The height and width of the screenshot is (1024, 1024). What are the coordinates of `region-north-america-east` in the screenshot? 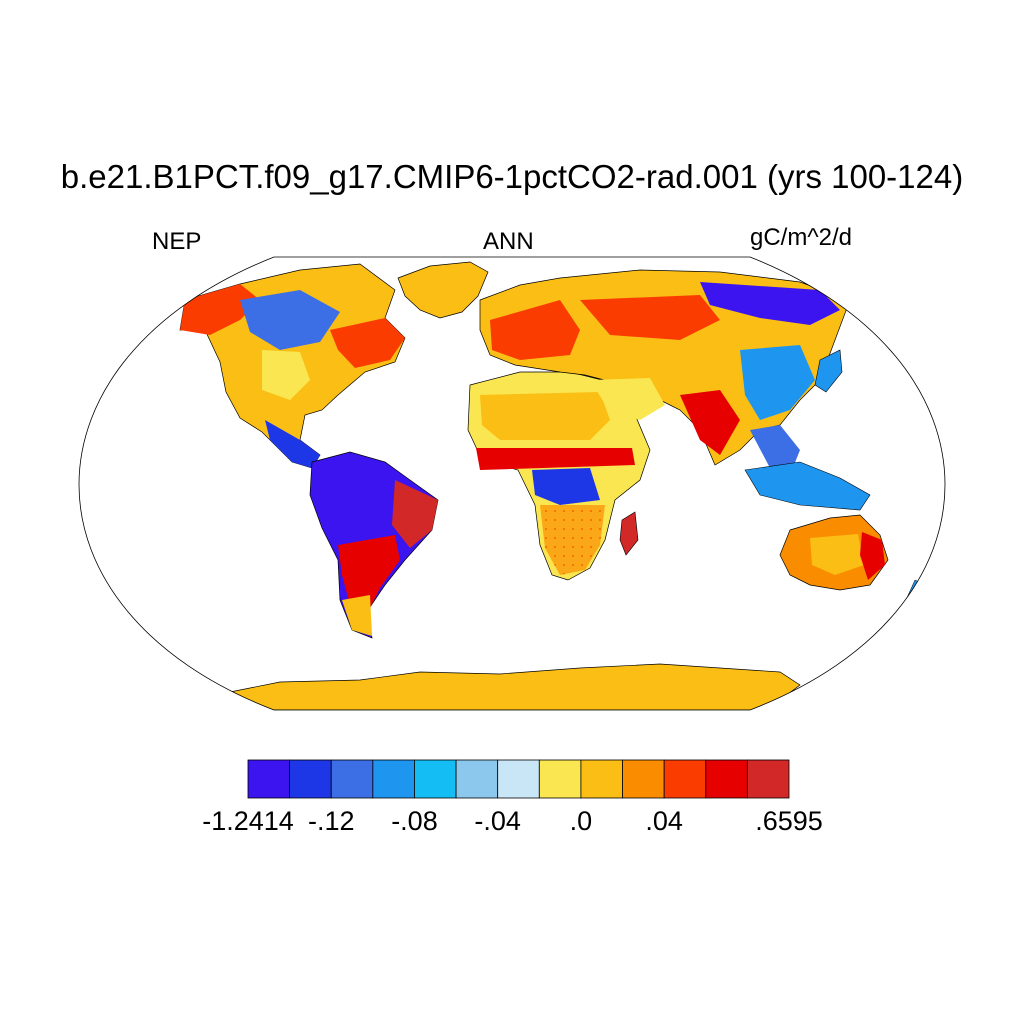 It's located at (367, 343).